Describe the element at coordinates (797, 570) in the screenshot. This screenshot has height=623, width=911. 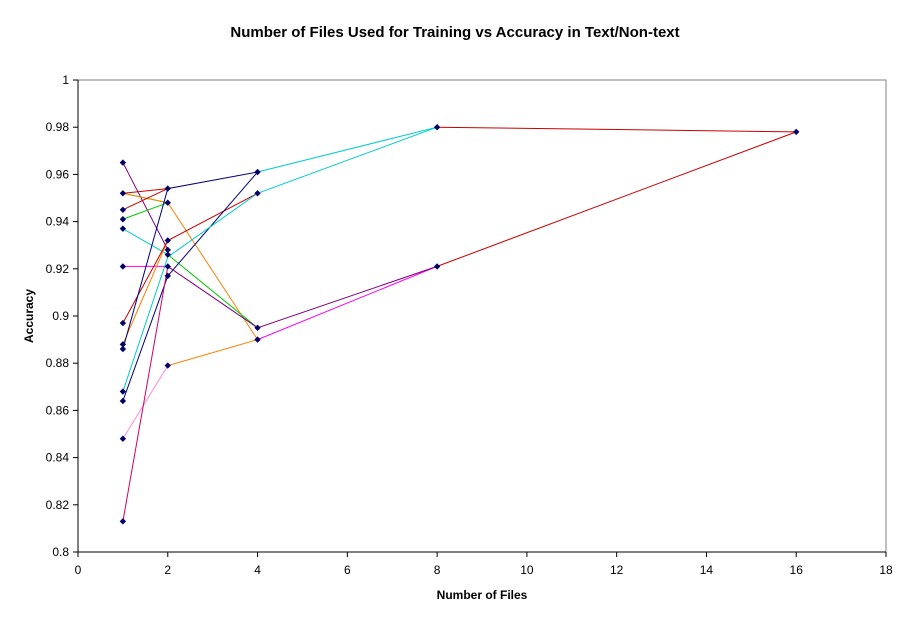
I see `x-tick-label: 16` at that location.